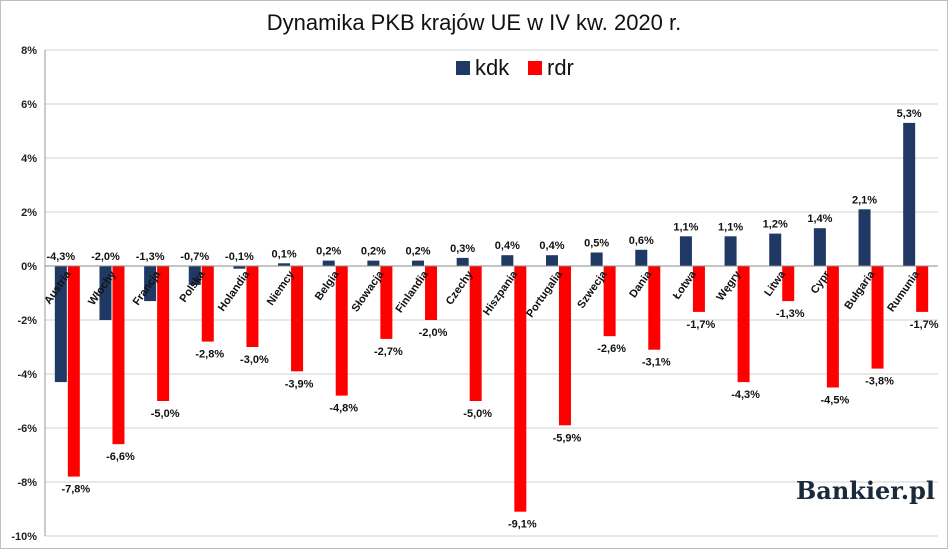 This screenshot has width=948, height=549. What do you see at coordinates (656, 363) in the screenshot?
I see `data-label-rdr: -3,1%` at bounding box center [656, 363].